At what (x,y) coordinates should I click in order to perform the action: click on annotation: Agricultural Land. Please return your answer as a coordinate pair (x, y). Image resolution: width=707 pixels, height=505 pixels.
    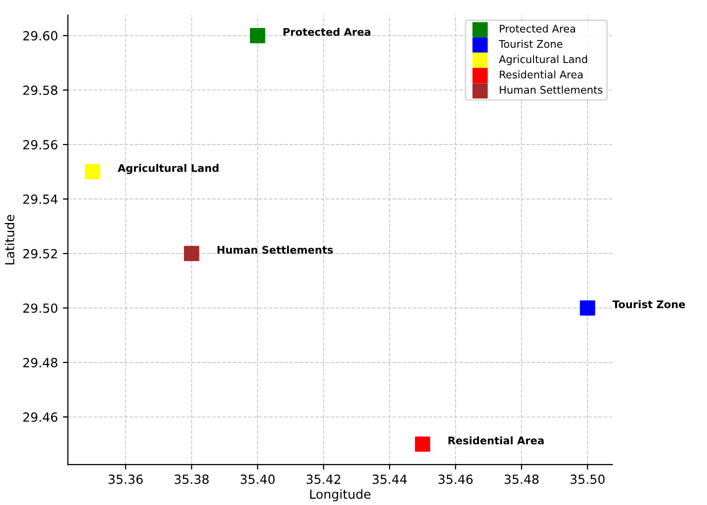
    Looking at the image, I should click on (168, 169).